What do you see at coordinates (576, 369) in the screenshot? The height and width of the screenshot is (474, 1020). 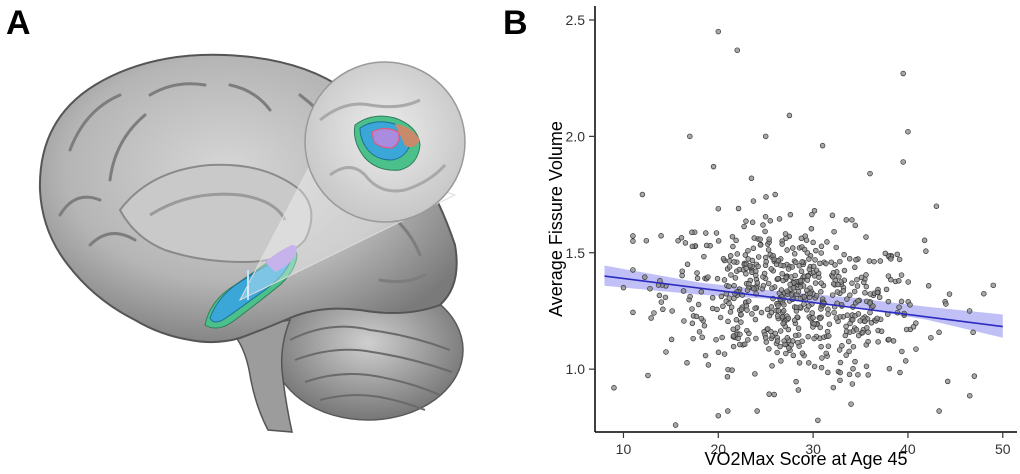 I see `y-tick-label: 1.0` at bounding box center [576, 369].